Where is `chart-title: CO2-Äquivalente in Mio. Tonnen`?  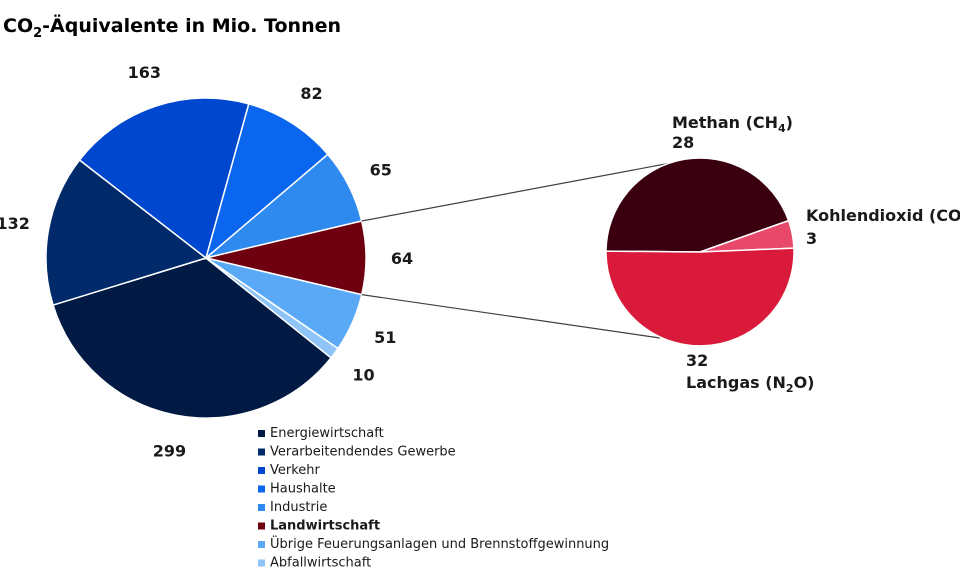 chart-title: CO2-Äquivalente in Mio. Tonnen is located at coordinates (172, 27).